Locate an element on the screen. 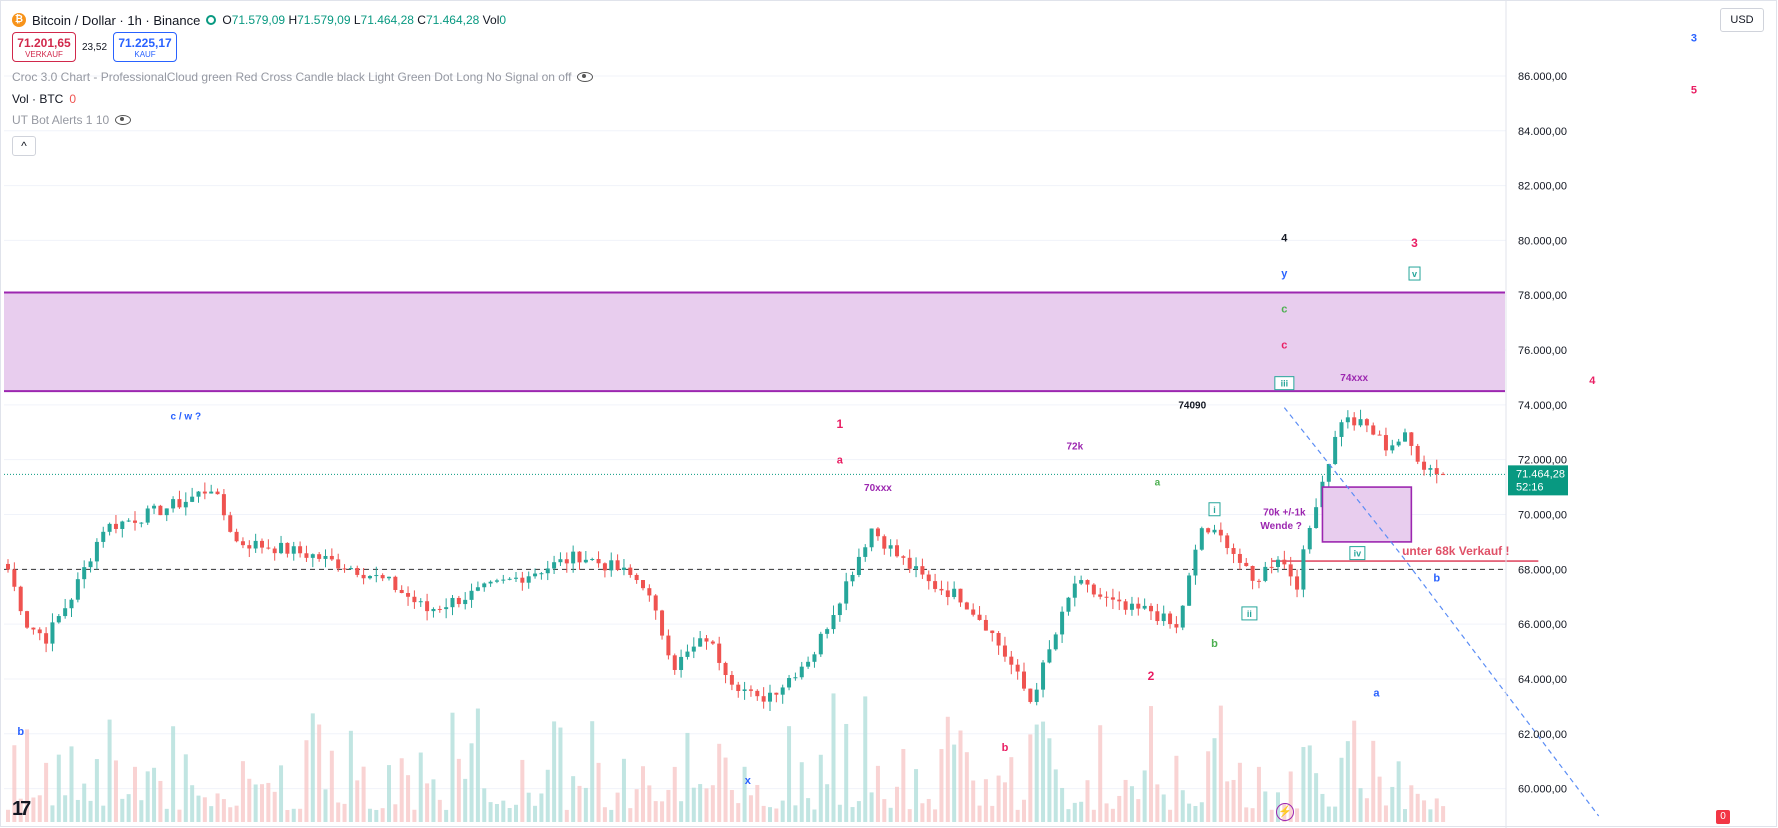  wave-label: 70k +/-1k is located at coordinates (1284, 512).